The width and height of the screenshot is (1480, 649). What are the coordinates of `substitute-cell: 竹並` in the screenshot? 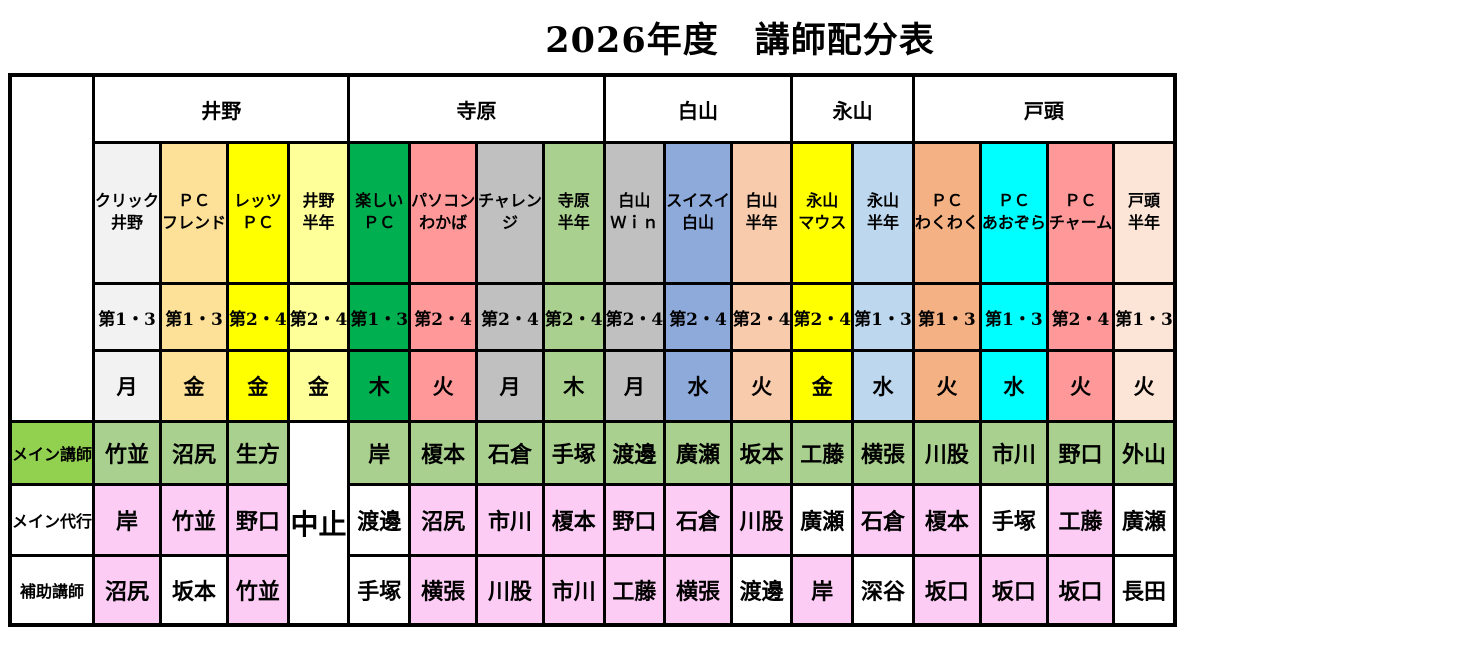 It's located at (194, 520).